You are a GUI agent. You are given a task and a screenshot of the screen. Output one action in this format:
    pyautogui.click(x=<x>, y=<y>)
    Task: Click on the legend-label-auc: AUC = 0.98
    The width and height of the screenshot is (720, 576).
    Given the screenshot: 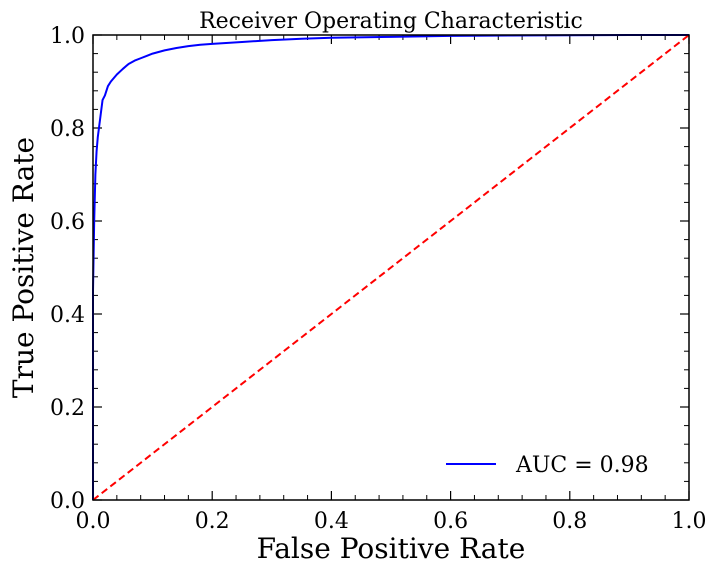 What is the action you would take?
    pyautogui.click(x=582, y=465)
    